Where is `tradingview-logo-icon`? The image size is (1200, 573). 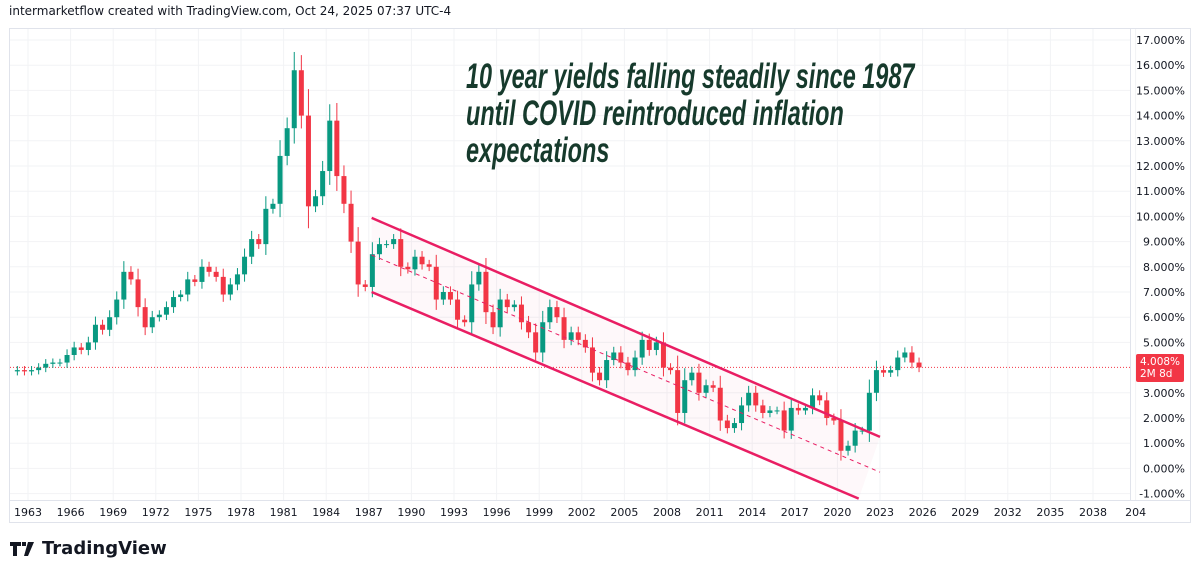
tradingview-logo-icon is located at coordinates (22, 548).